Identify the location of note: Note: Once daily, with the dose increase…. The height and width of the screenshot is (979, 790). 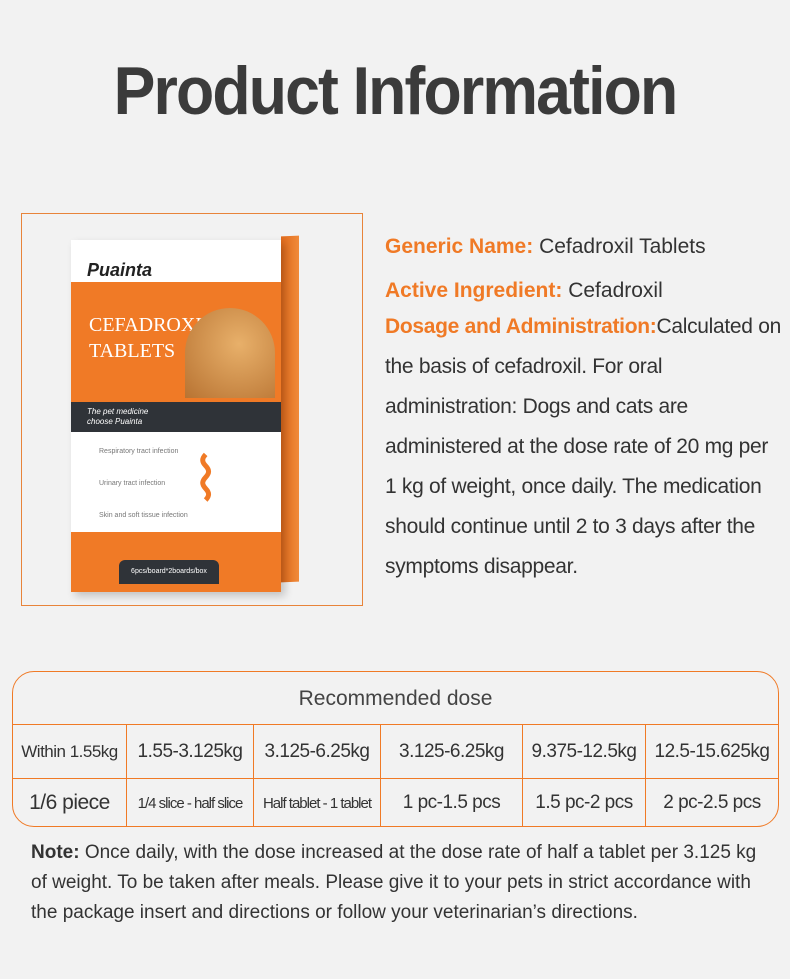
(401, 883).